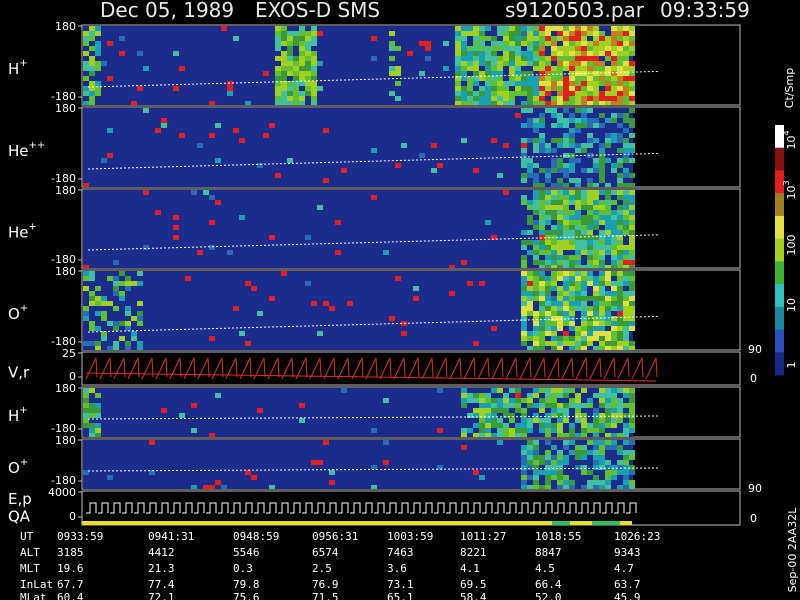  Describe the element at coordinates (779, 318) in the screenshot. I see `colorbar-cell` at that location.